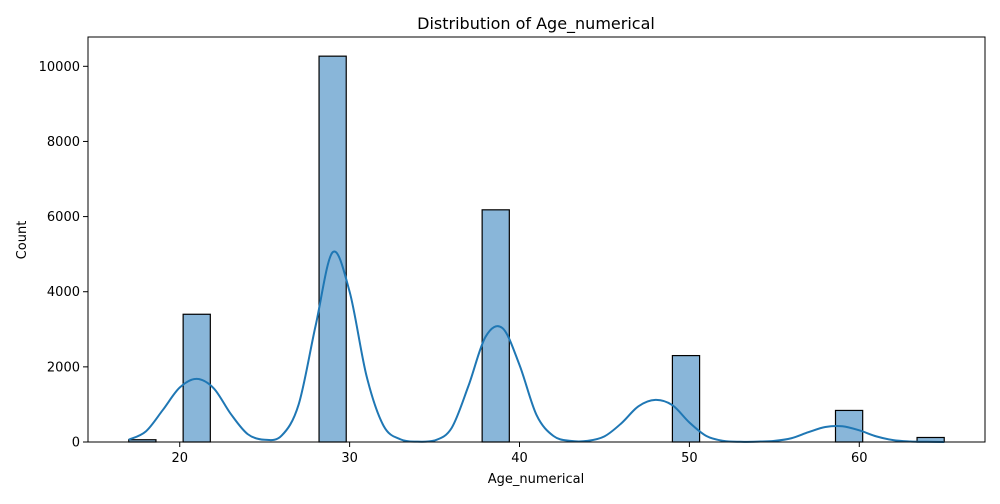 This screenshot has width=1000, height=504. What do you see at coordinates (63, 142) in the screenshot?
I see `y-tick-label: 8000` at bounding box center [63, 142].